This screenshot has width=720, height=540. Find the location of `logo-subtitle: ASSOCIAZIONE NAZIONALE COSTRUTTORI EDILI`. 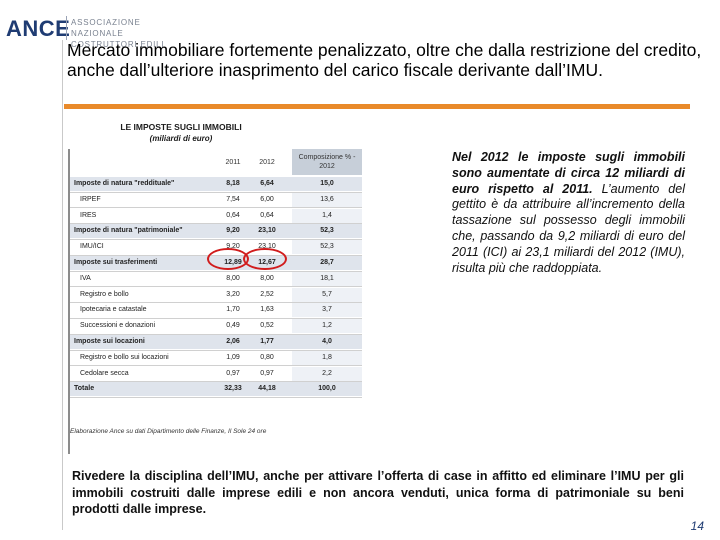

logo-subtitle: ASSOCIAZIONE NAZIONALE COSTRUTTORI EDILI is located at coordinates (122, 33).